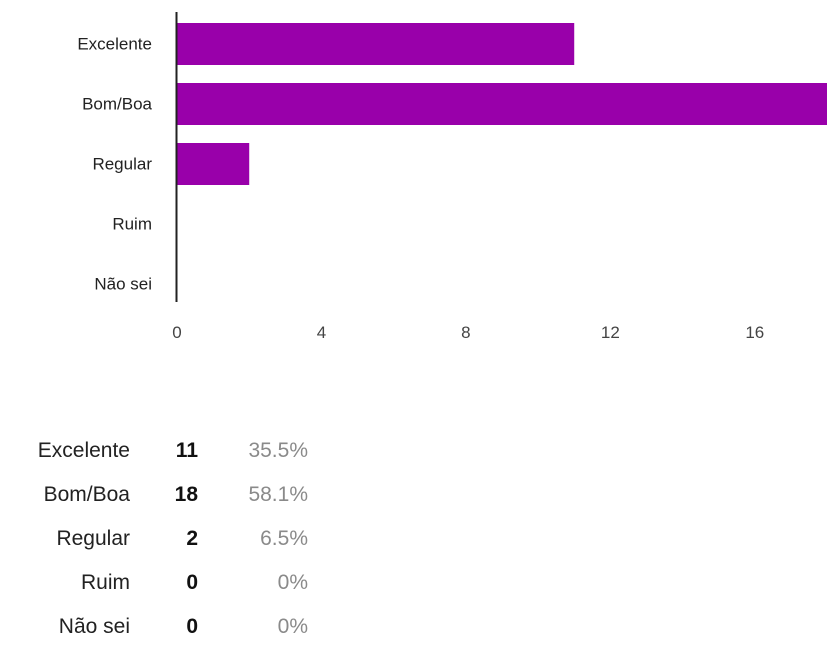 The image size is (828, 648). I want to click on x-tick-label: 4, so click(321, 332).